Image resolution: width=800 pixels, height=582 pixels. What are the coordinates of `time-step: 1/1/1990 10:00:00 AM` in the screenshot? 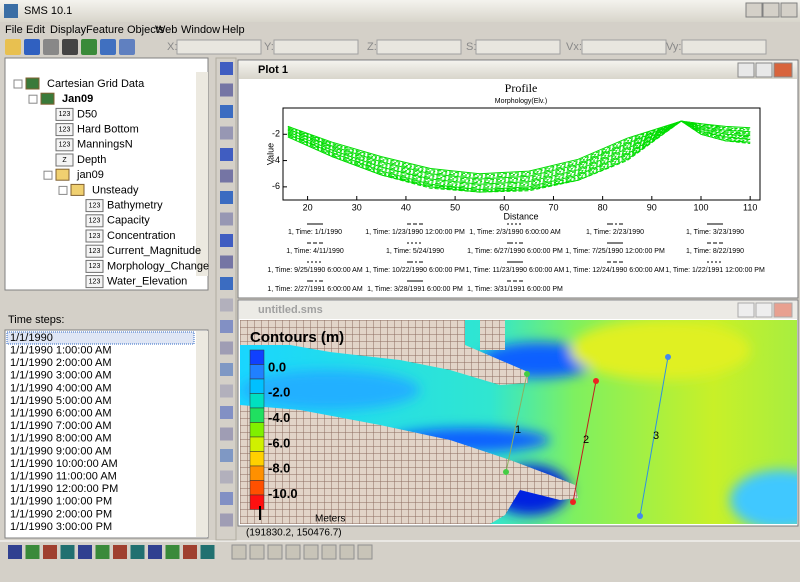 It's located at (64, 464).